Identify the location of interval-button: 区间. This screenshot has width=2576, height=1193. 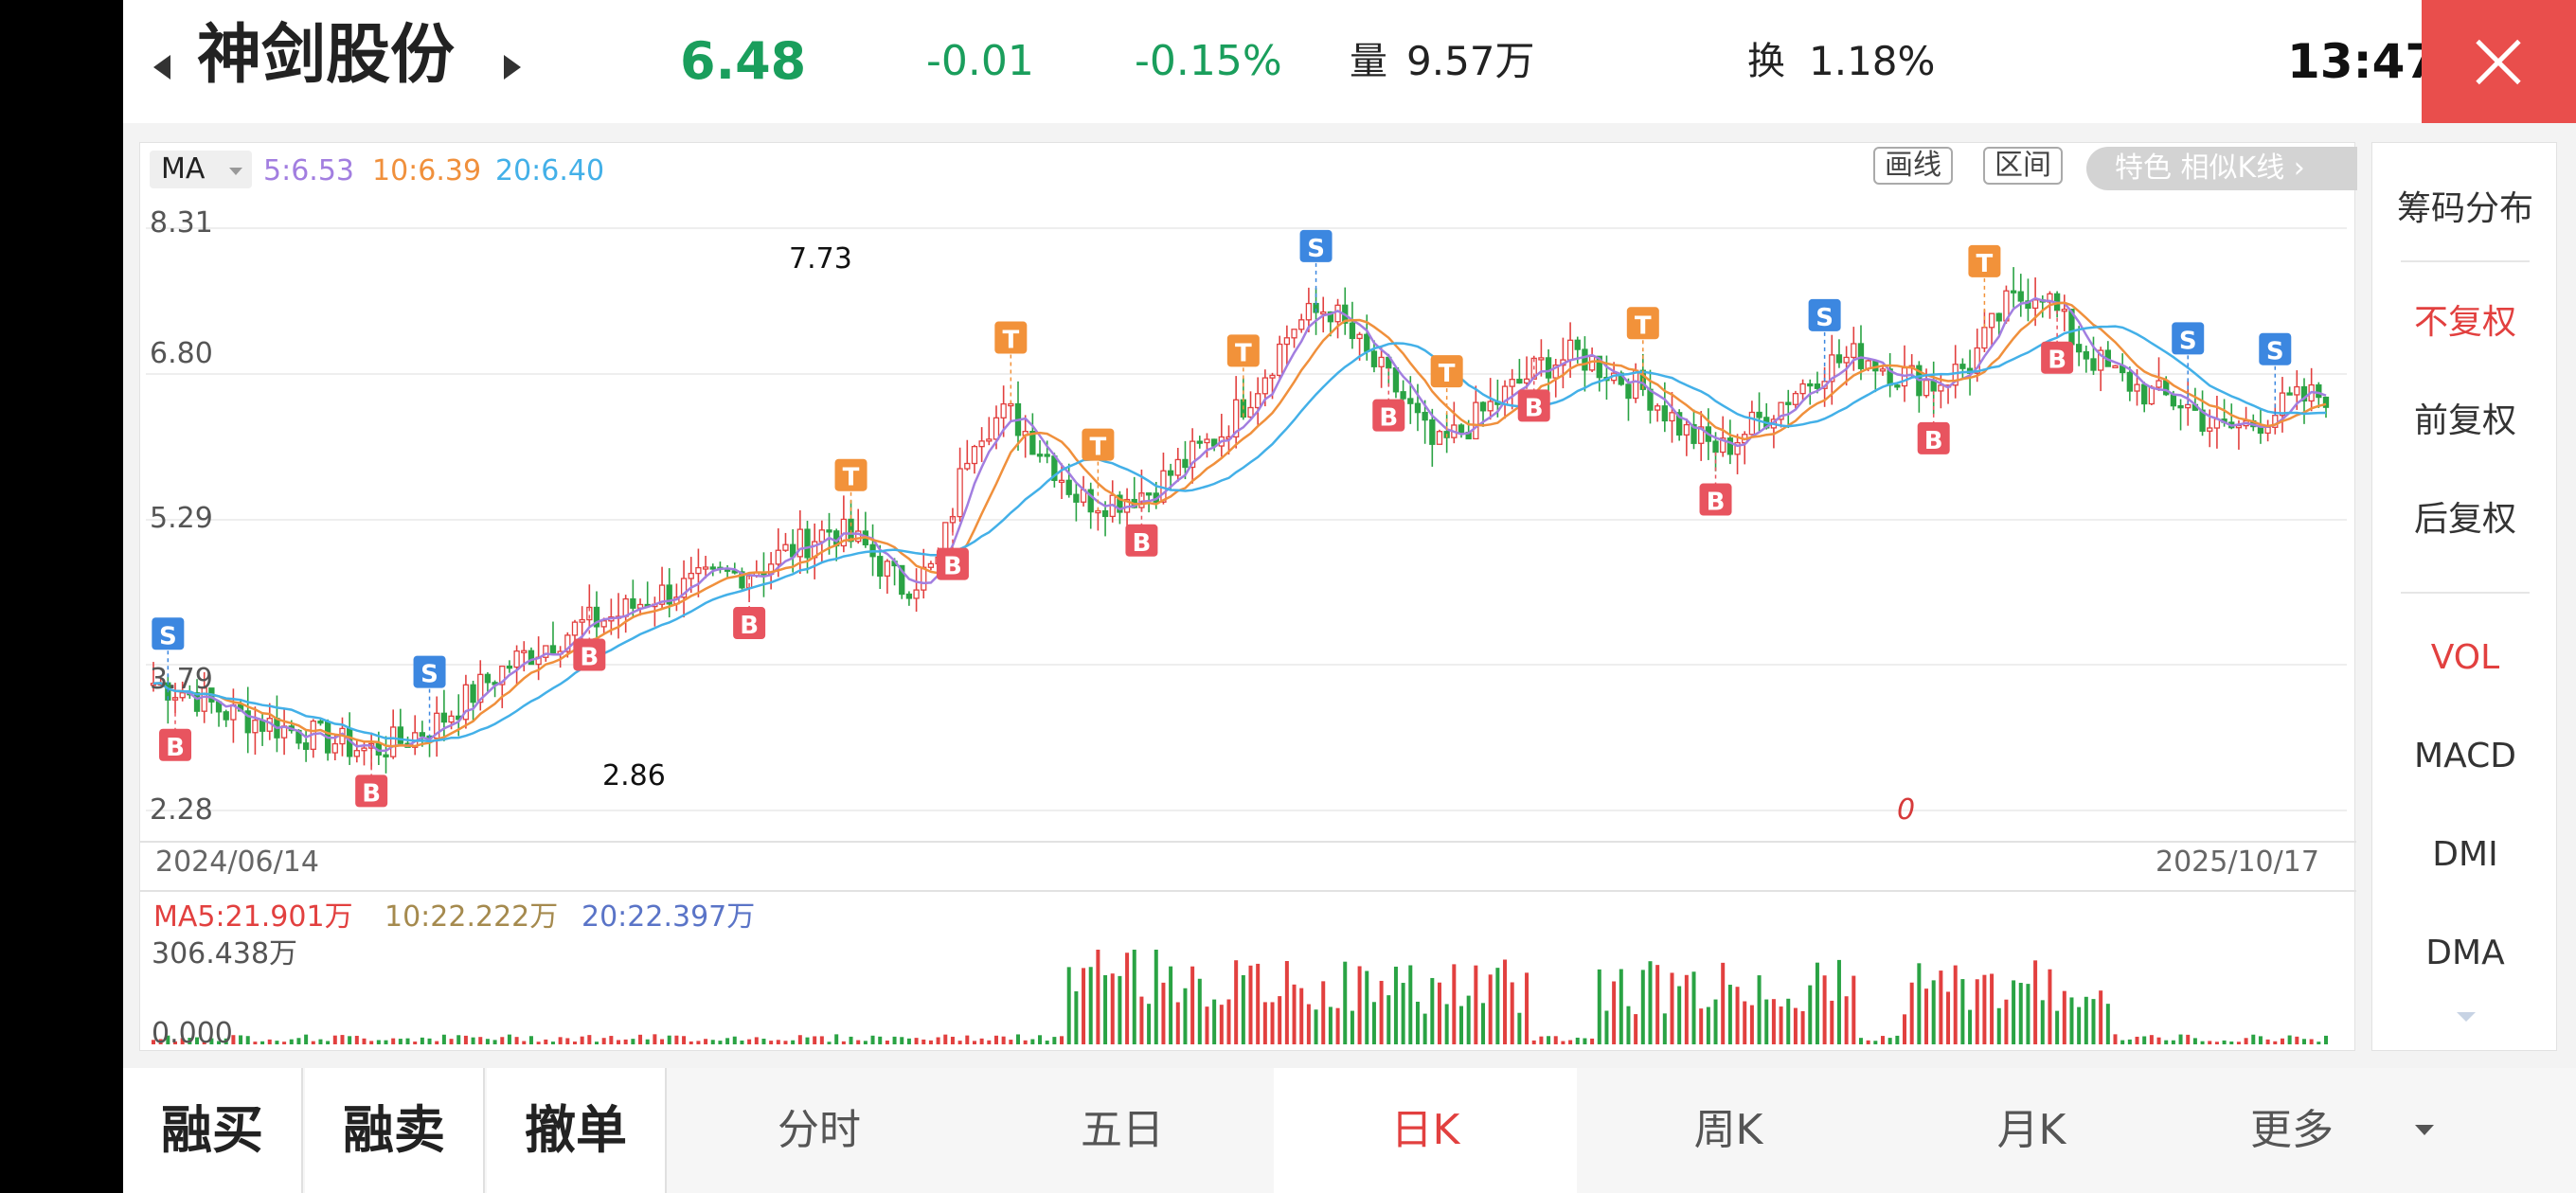
(2023, 166).